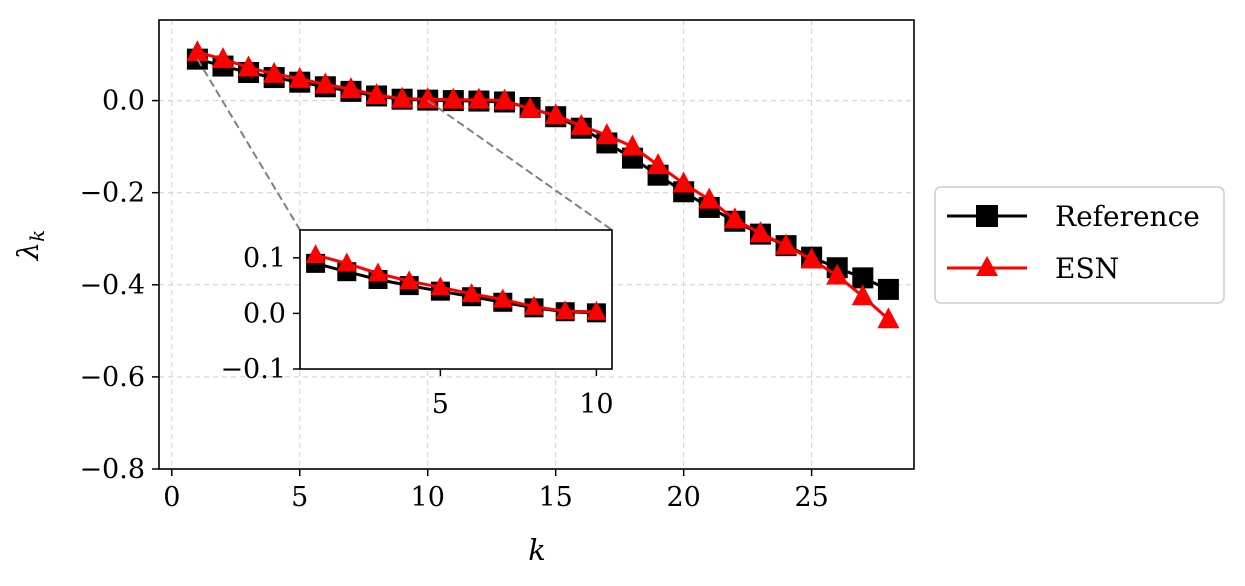 The width and height of the screenshot is (1245, 586). I want to click on inset-frame, so click(456, 299).